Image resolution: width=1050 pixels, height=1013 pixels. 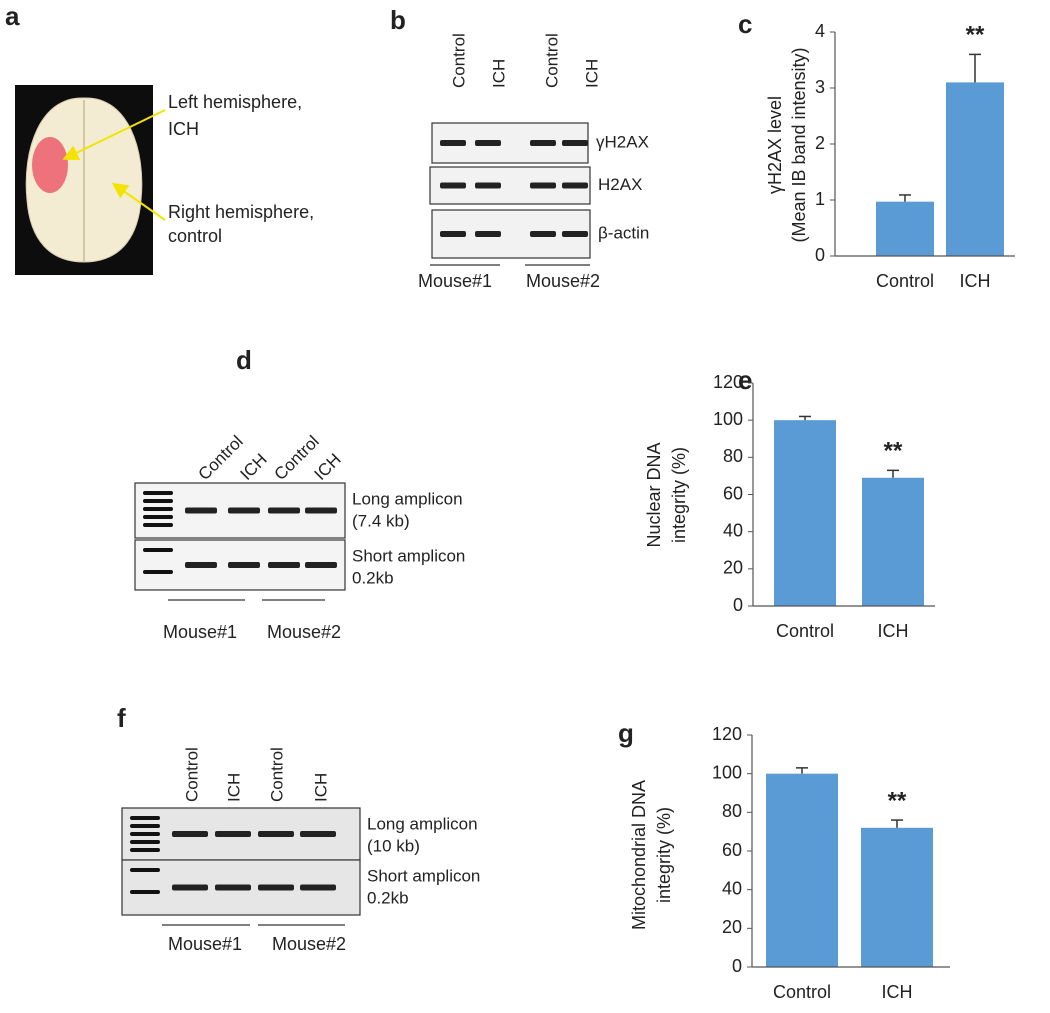 What do you see at coordinates (745, 380) in the screenshot?
I see `panel-letter: e` at bounding box center [745, 380].